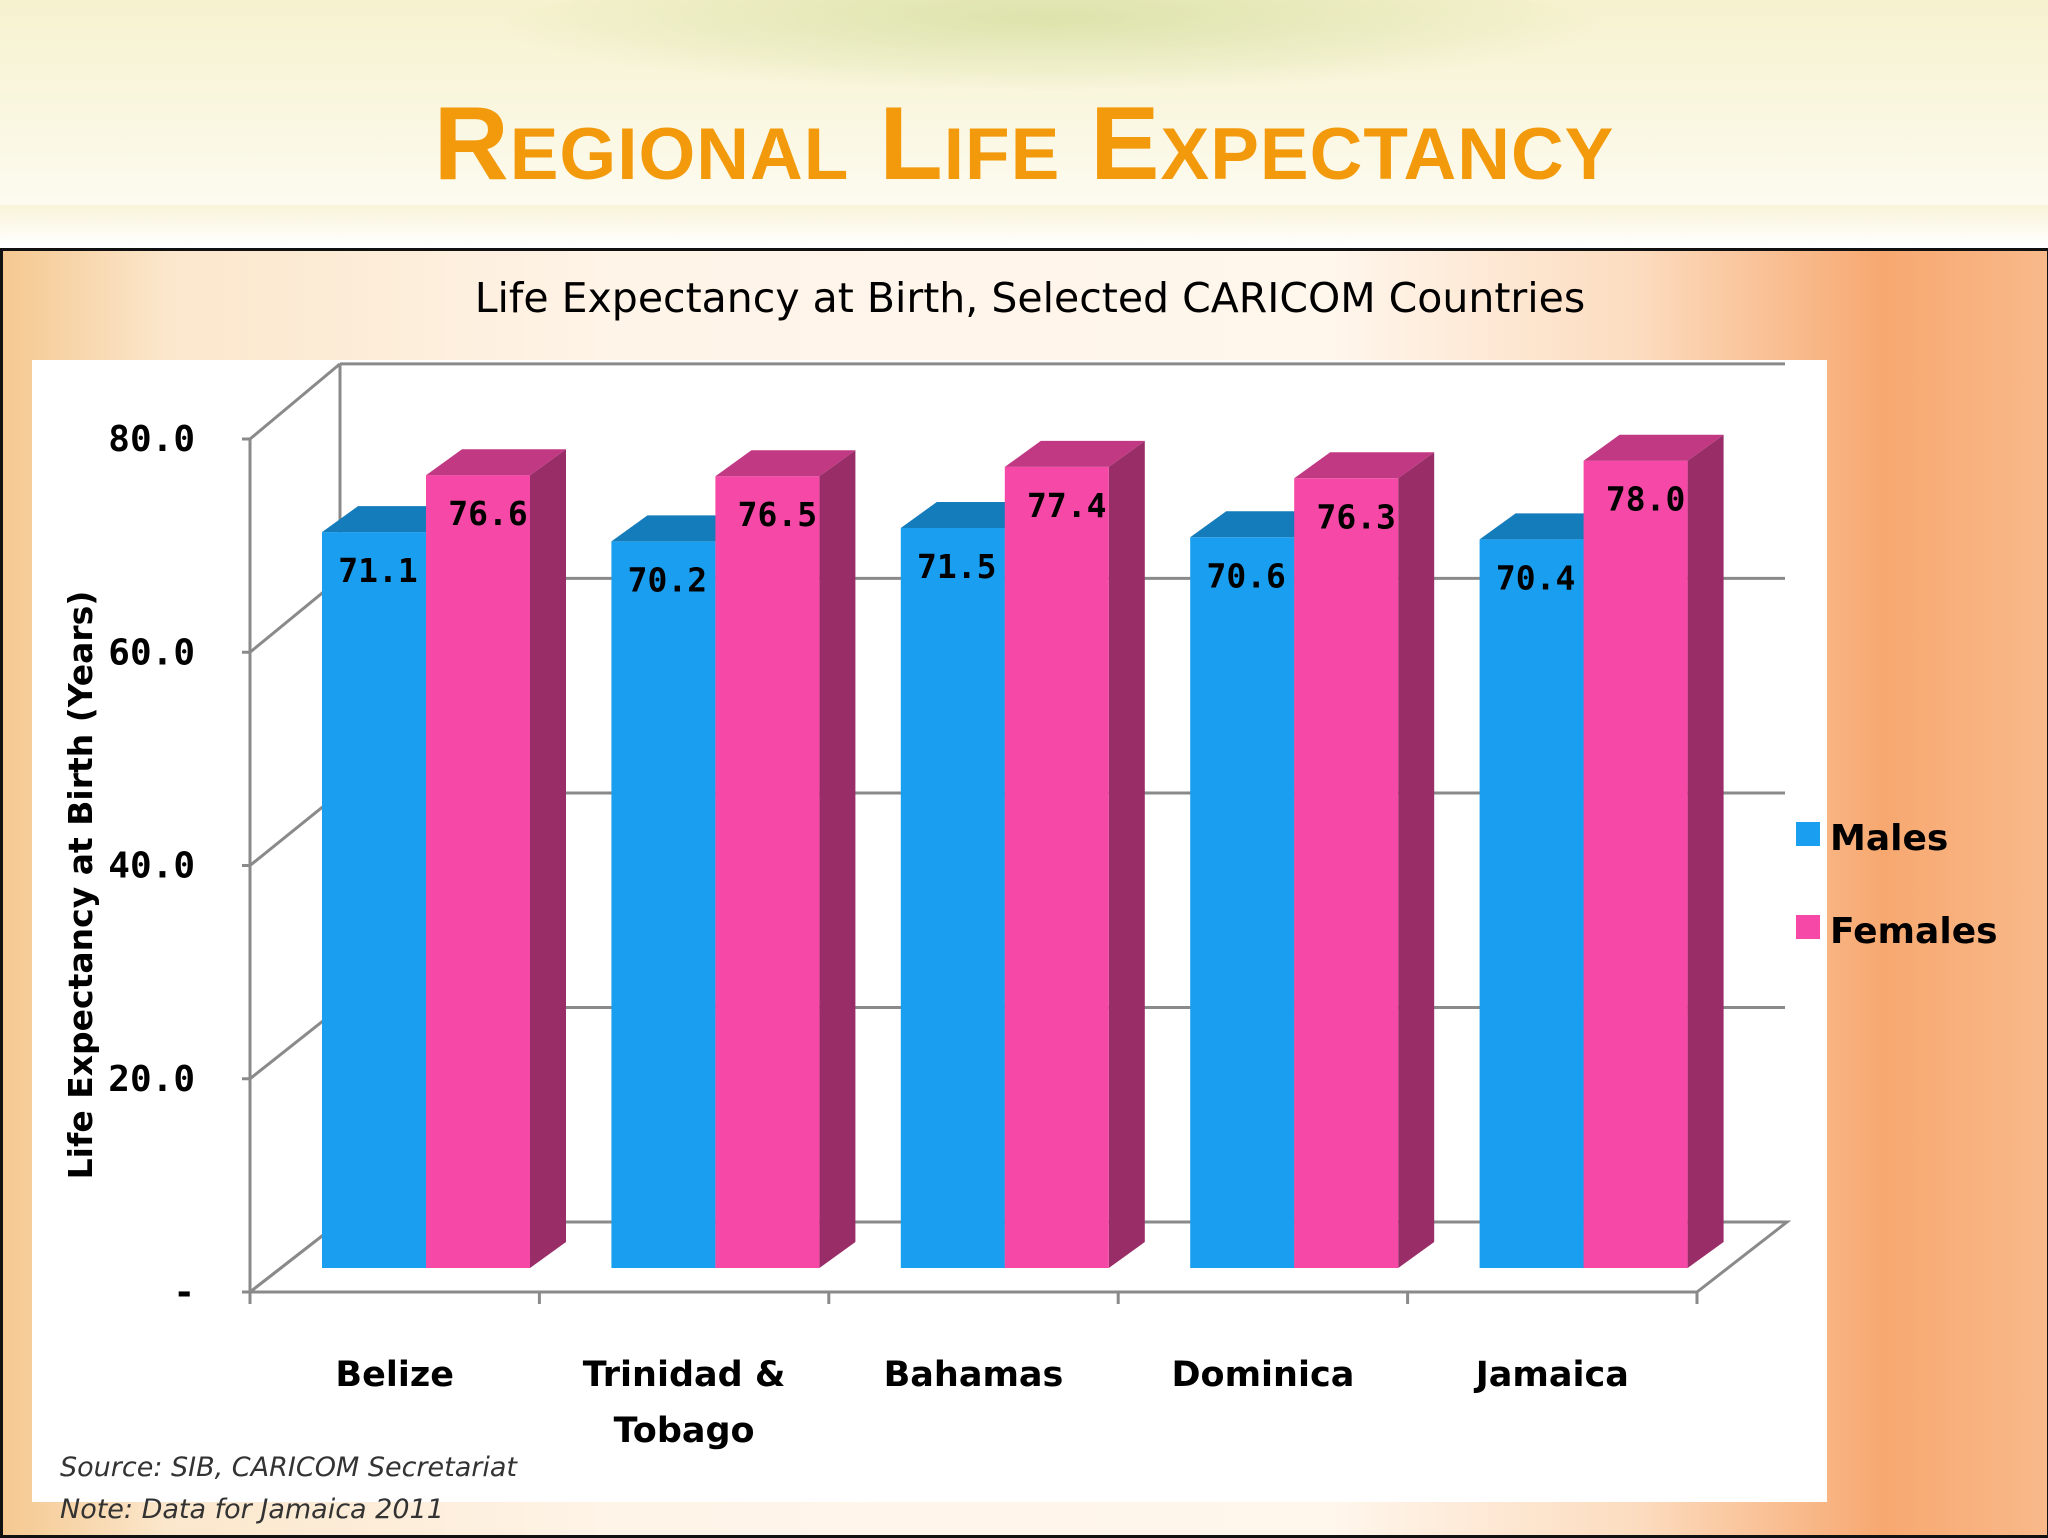  Describe the element at coordinates (295, 401) in the screenshot. I see `side-wall-line` at that location.